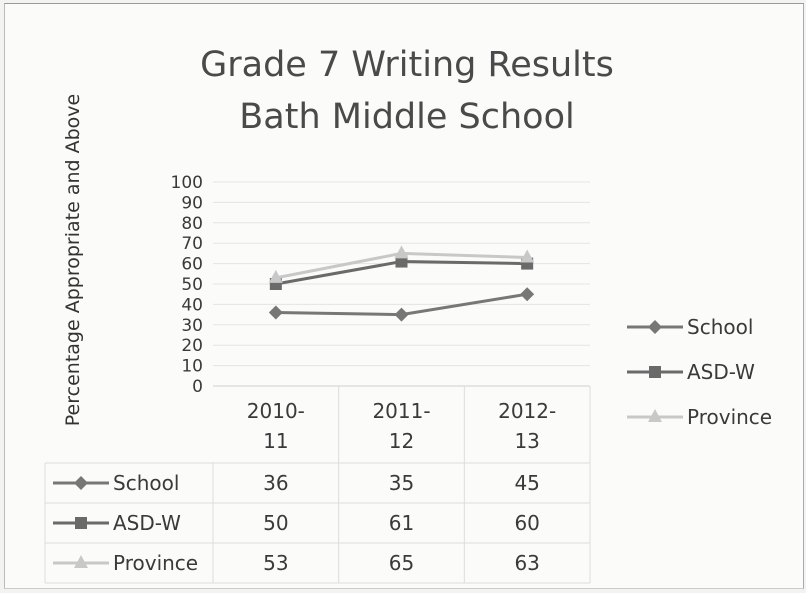 Image resolution: width=806 pixels, height=593 pixels. Describe the element at coordinates (401, 483) in the screenshot. I see `table-cell-value: 35` at that location.